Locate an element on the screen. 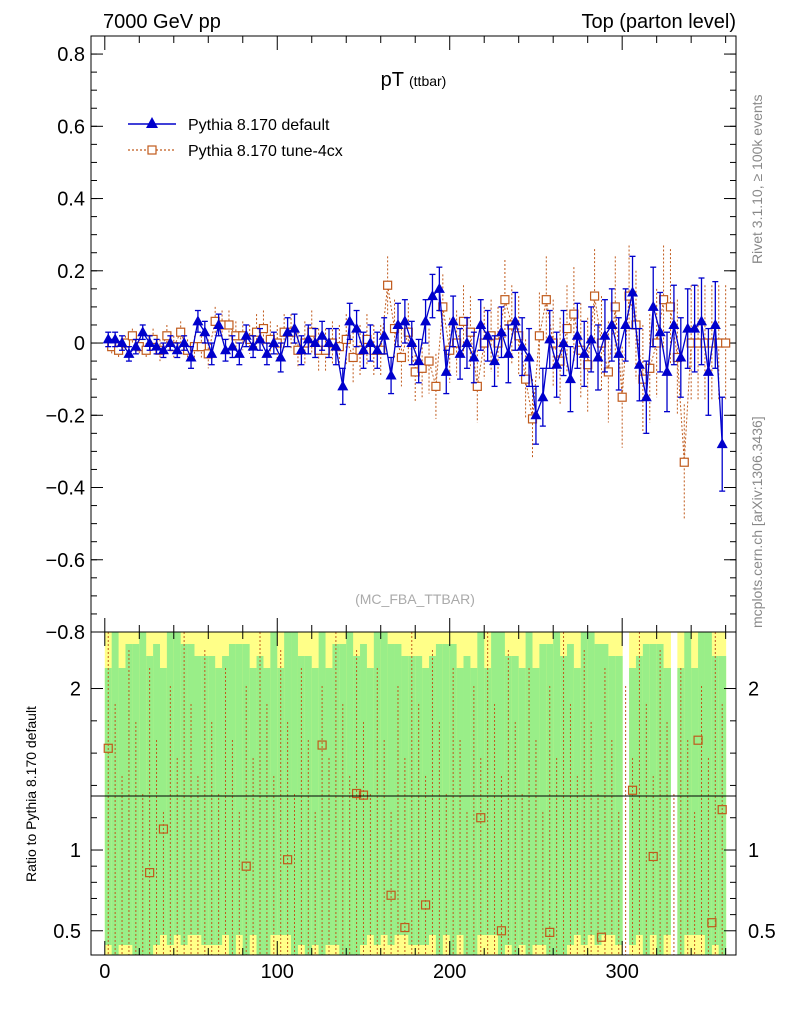 Image resolution: width=786 pixels, height=1024 pixels. main-y-tick-label: 0 is located at coordinates (79, 344).